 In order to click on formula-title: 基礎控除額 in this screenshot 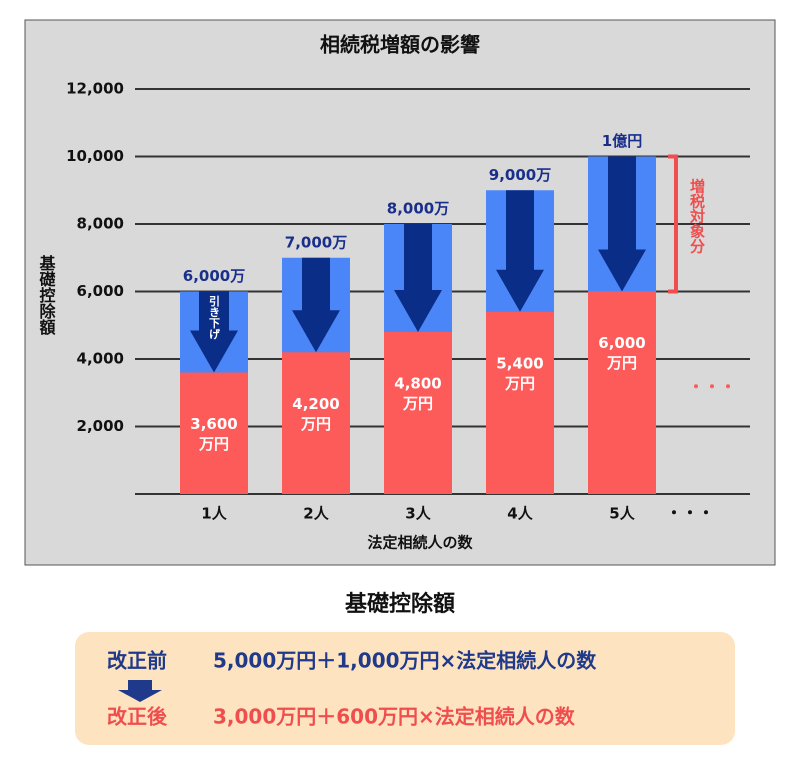, I will do `click(400, 604)`.